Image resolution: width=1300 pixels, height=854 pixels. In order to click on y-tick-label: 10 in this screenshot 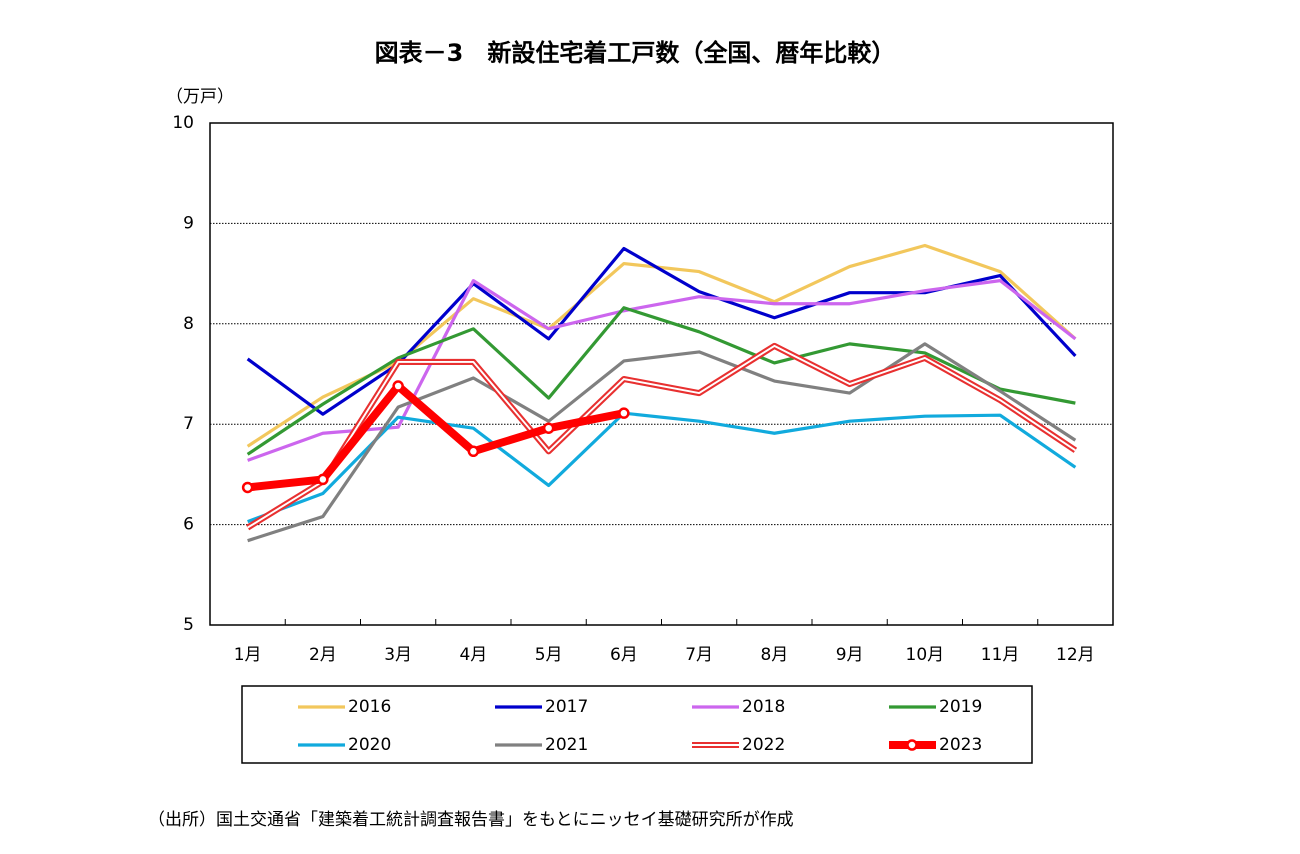, I will do `click(183, 123)`.